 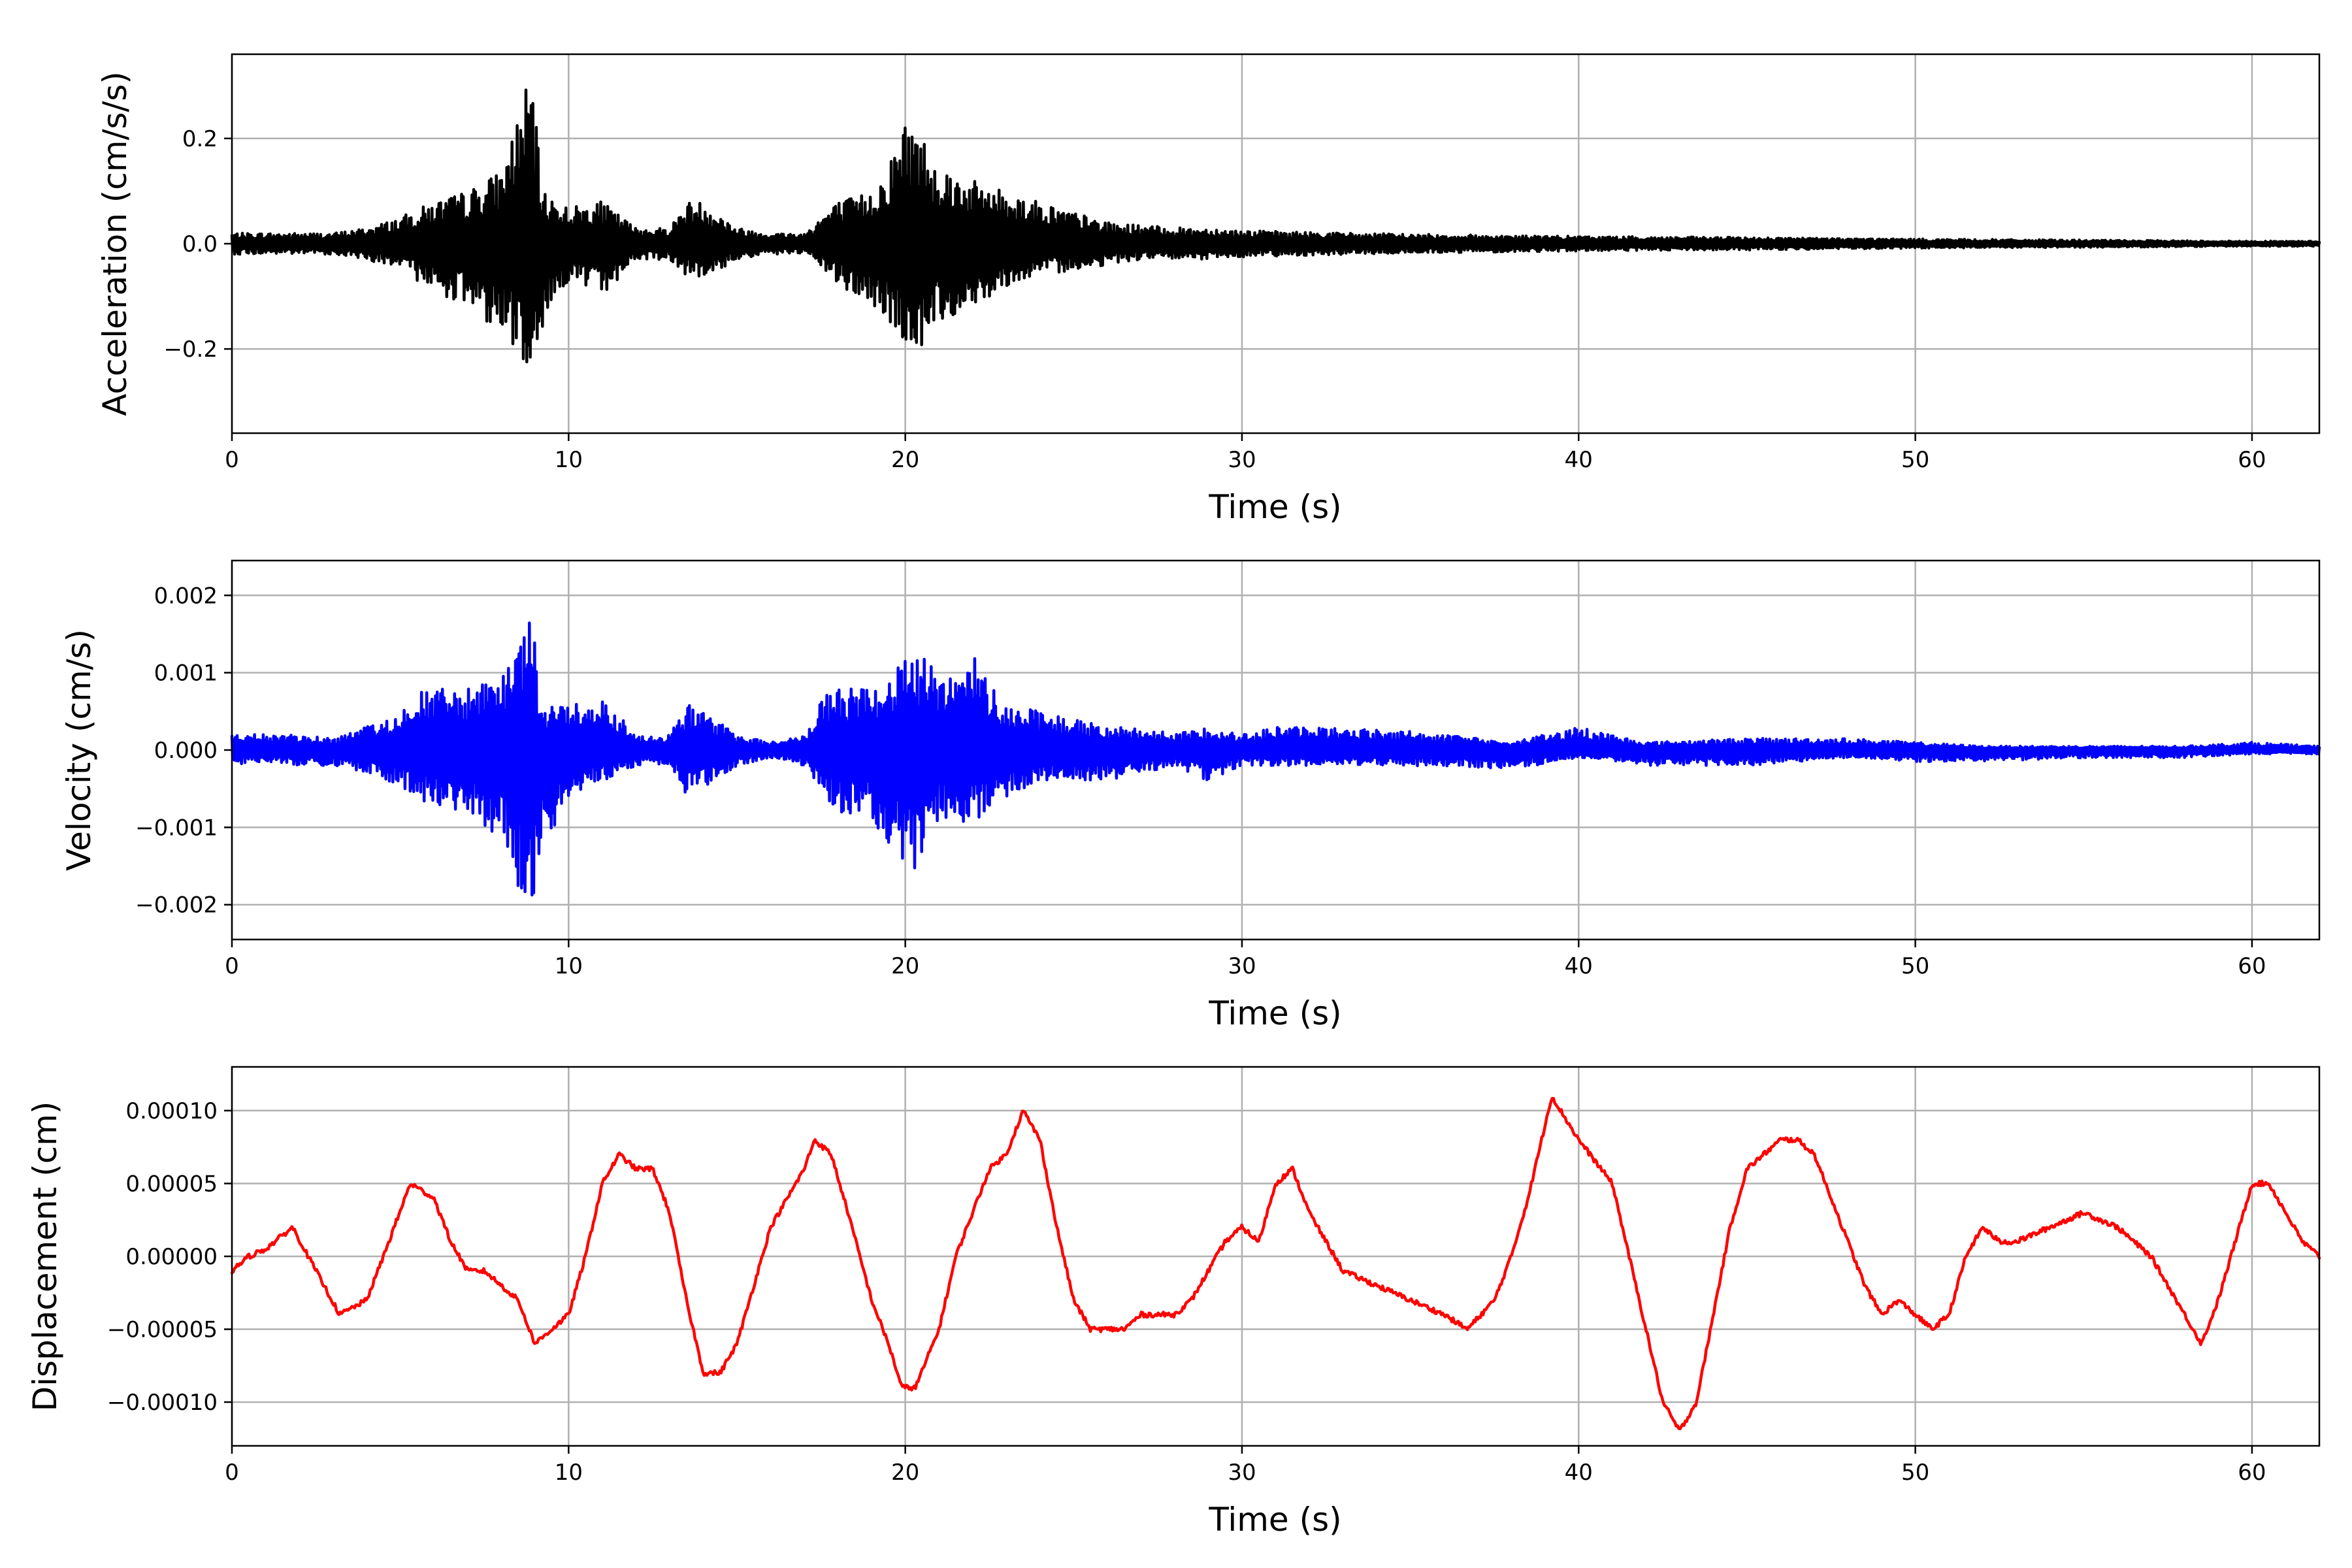 I want to click on acceleration-x-tick-label: 0, so click(x=232, y=460).